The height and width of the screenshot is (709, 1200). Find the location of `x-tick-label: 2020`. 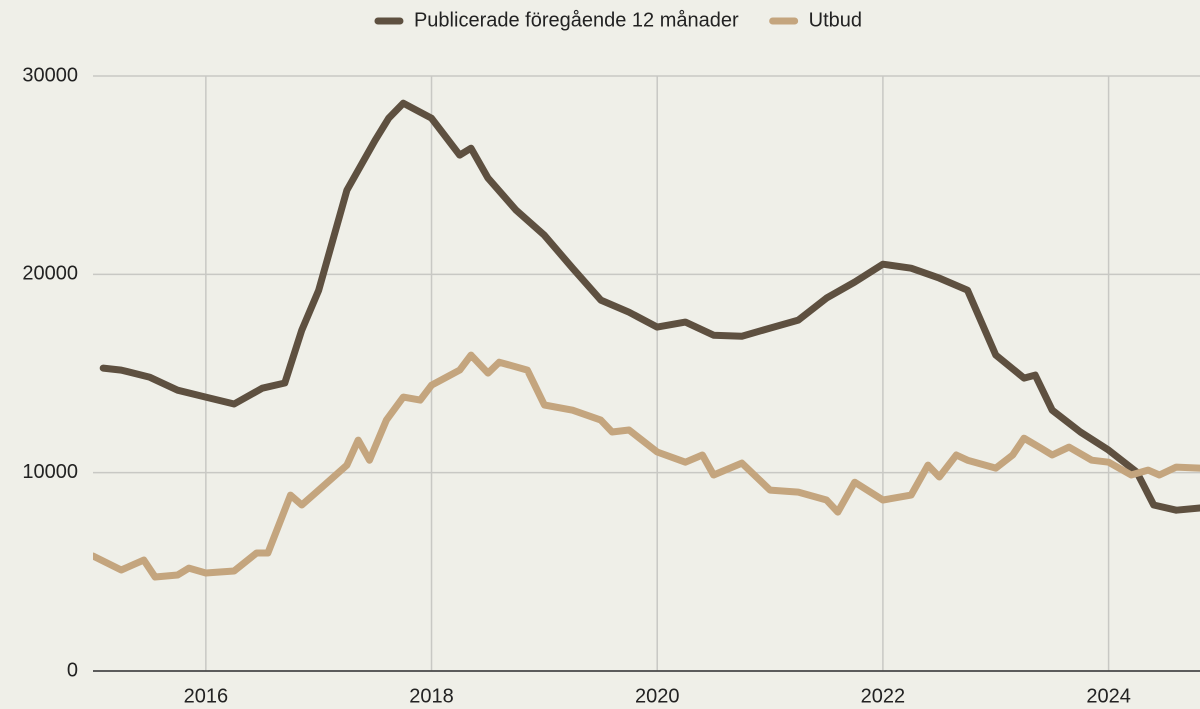

x-tick-label: 2020 is located at coordinates (657, 696).